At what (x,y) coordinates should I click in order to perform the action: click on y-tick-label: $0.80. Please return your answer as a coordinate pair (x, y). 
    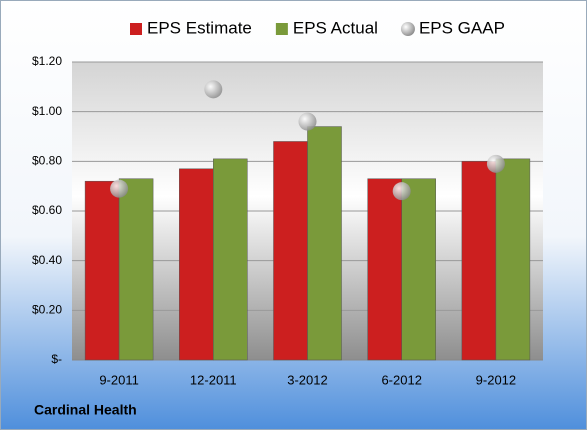
    Looking at the image, I should click on (47, 161).